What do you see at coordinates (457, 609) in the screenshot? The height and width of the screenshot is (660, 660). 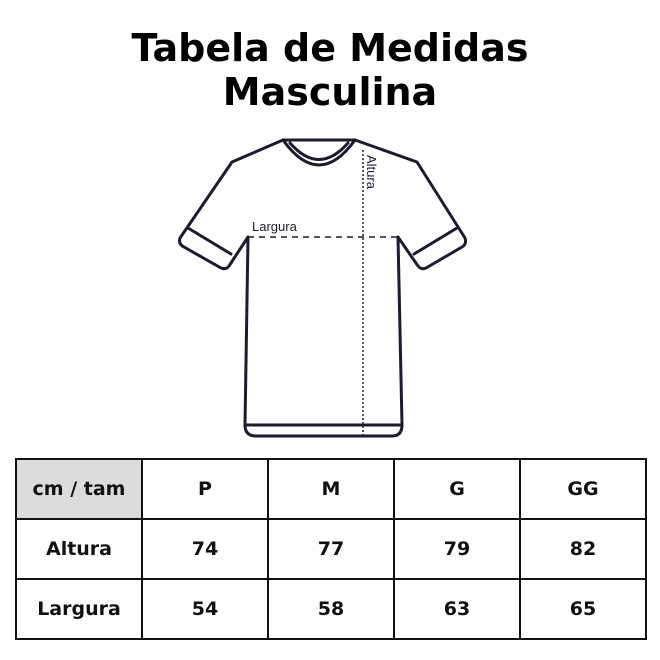 I see `cell: 63` at bounding box center [457, 609].